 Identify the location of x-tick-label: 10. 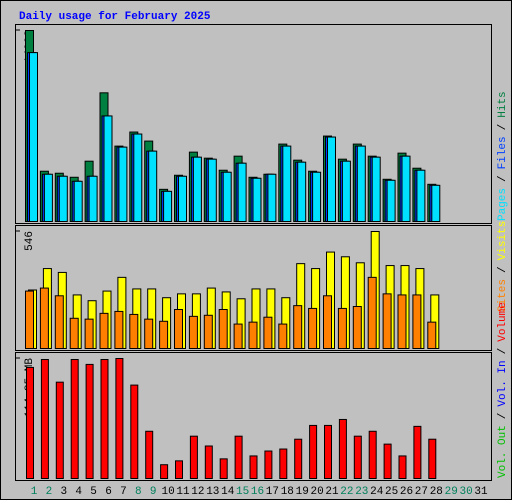
(167, 492).